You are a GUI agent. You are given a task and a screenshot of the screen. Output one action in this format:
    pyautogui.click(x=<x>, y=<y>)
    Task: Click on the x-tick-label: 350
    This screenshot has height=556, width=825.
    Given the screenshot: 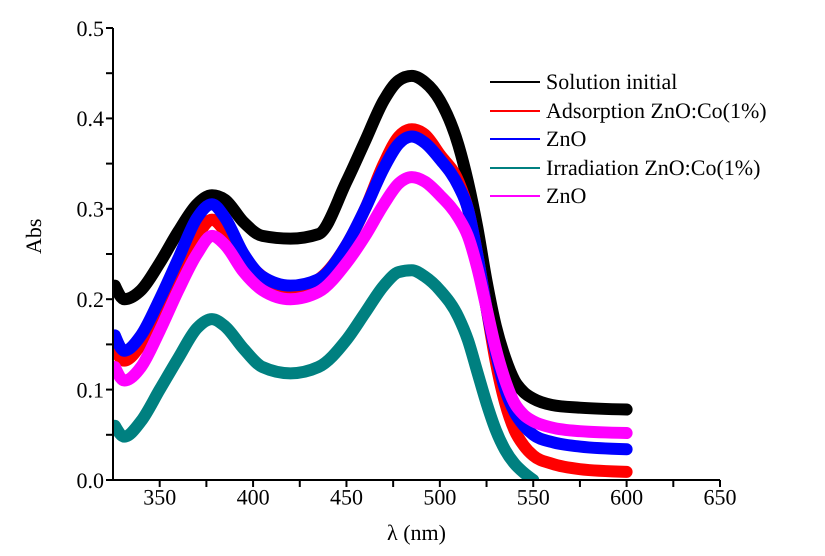 What is the action you would take?
    pyautogui.click(x=159, y=497)
    